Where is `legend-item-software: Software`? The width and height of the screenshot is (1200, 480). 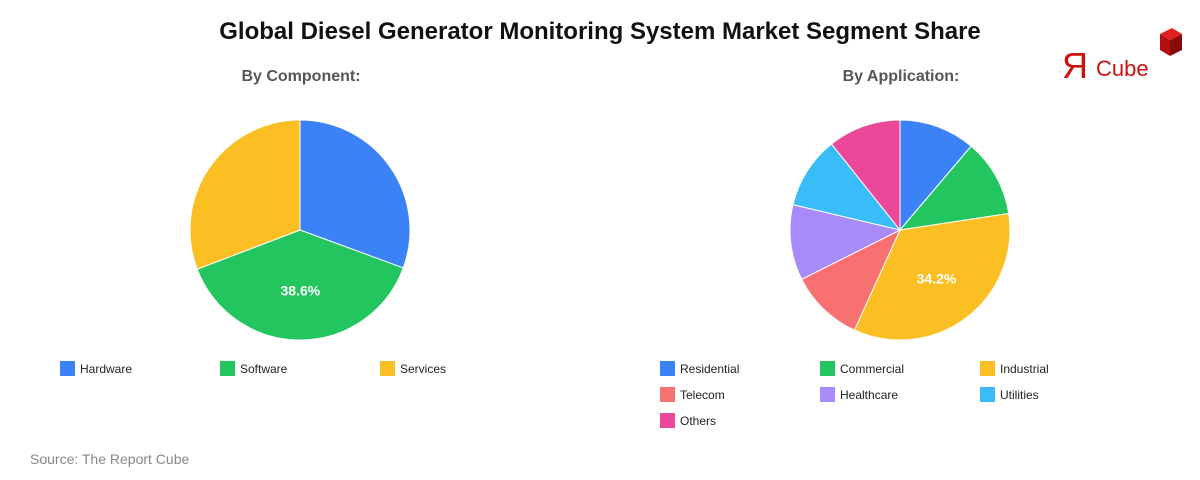
legend-item-software: Software is located at coordinates (253, 368).